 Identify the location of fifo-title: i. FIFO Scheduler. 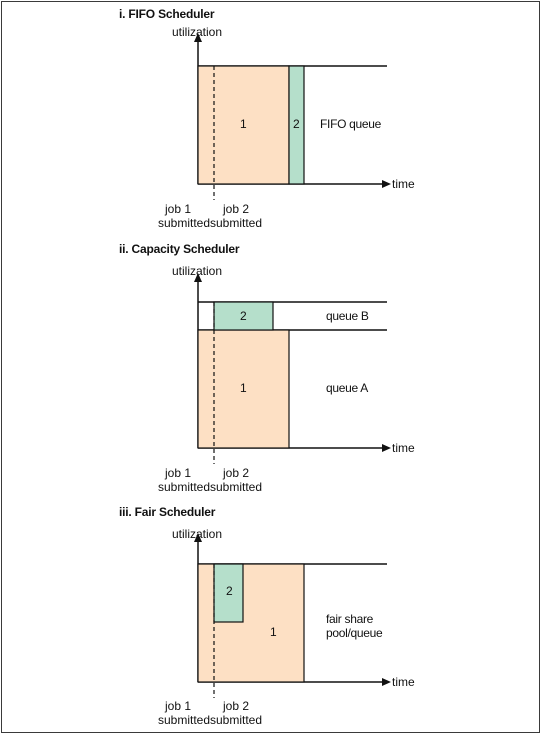
(167, 14).